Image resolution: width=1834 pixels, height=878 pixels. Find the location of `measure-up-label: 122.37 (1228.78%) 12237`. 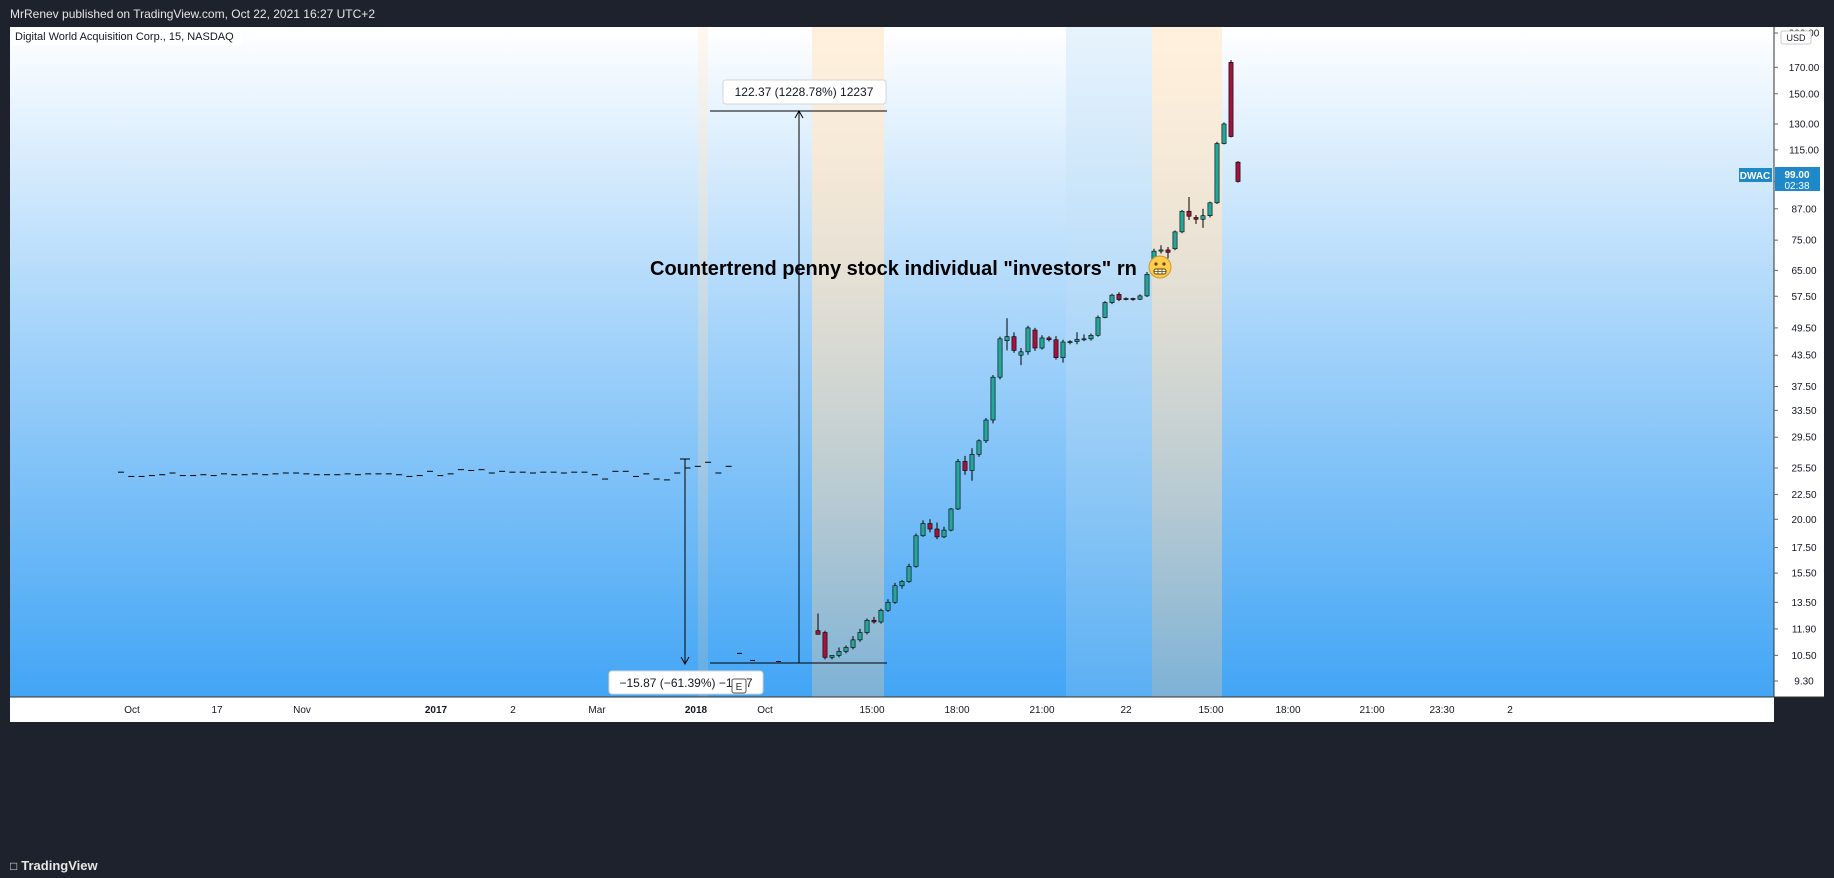

measure-up-label: 122.37 (1228.78%) 12237 is located at coordinates (804, 92).